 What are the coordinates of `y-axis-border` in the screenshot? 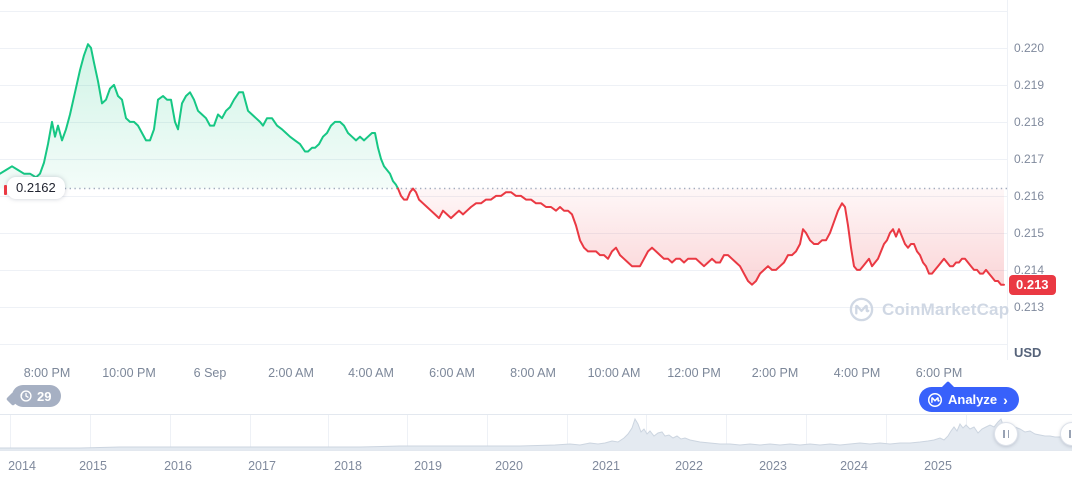 It's located at (1007, 180).